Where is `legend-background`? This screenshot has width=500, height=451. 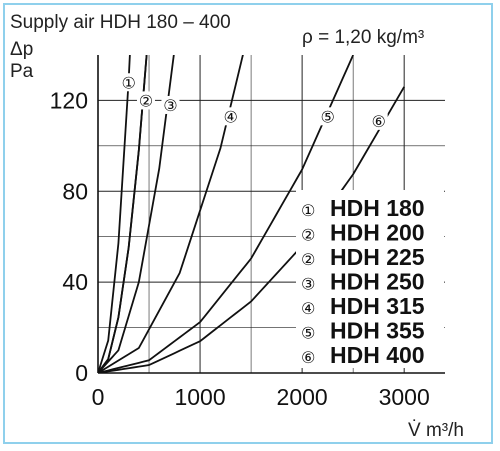 legend-background is located at coordinates (370, 279).